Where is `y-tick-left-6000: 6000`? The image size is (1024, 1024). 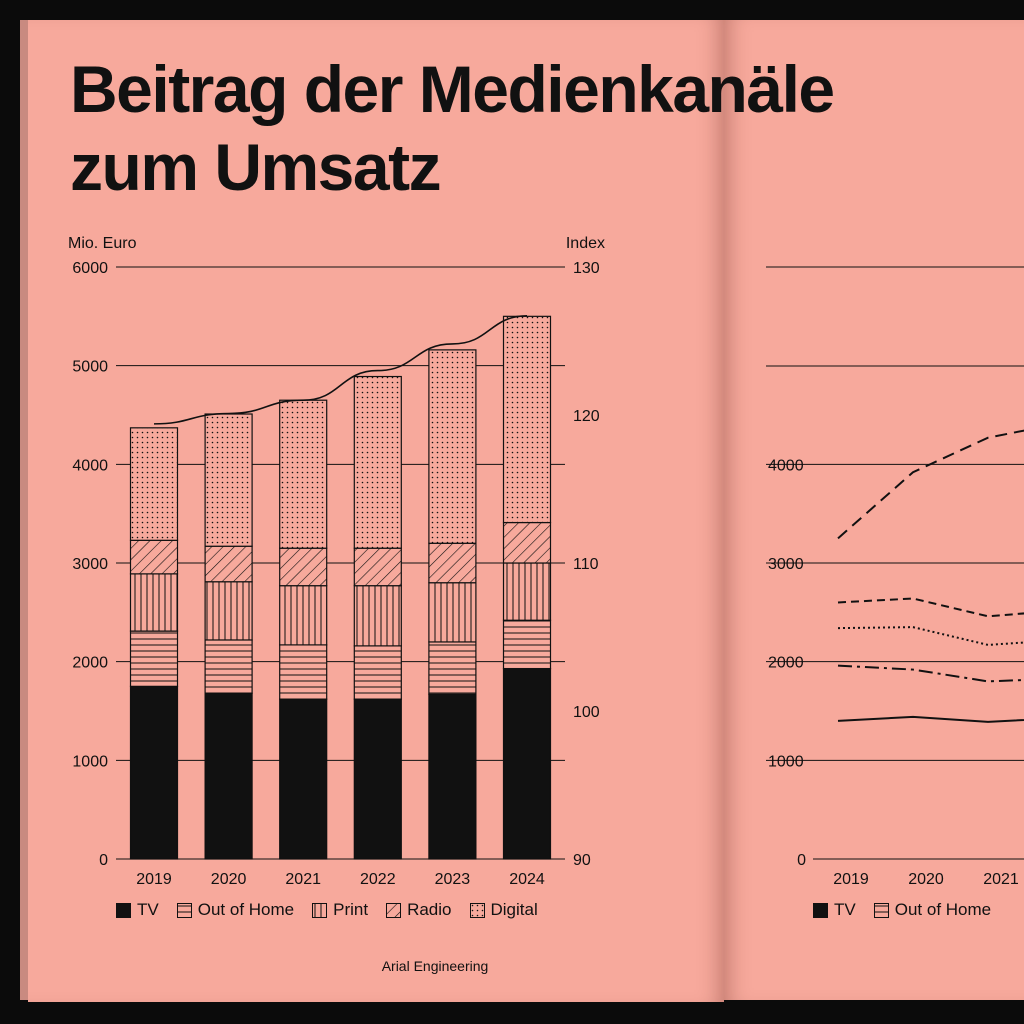
y-tick-left-6000: 6000 is located at coordinates (90, 268).